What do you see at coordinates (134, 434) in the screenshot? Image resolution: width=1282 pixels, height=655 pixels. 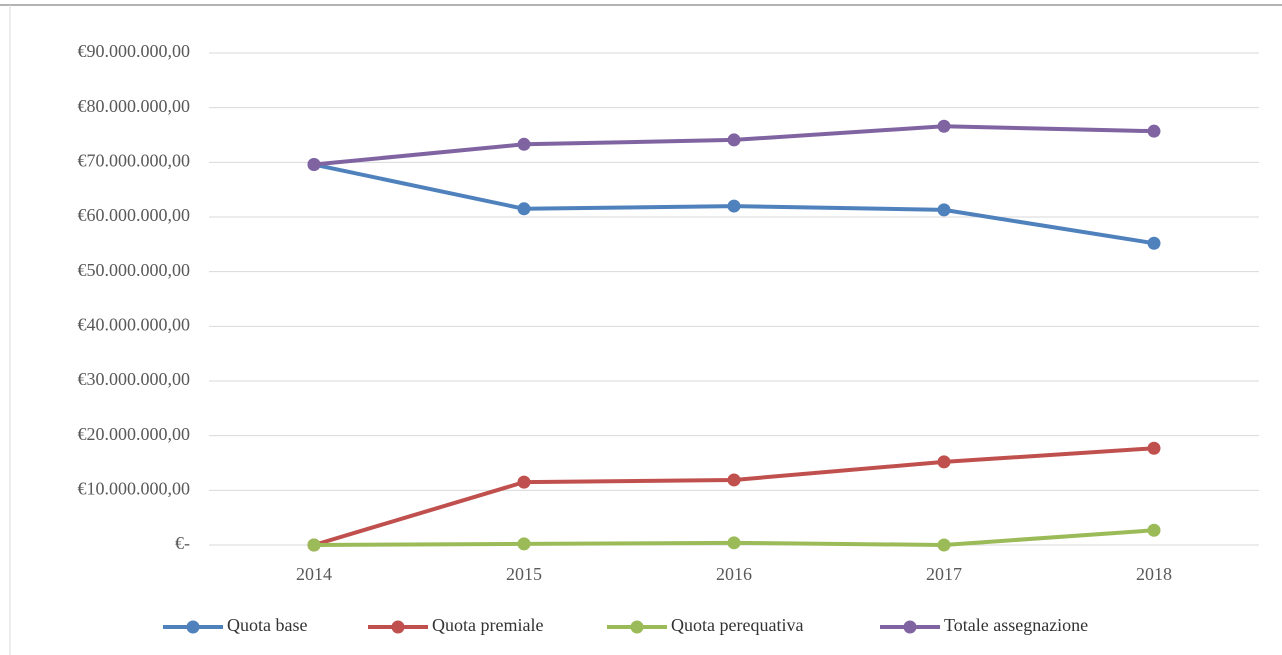 I see `y-tick-label: €20.000.000,00` at bounding box center [134, 434].